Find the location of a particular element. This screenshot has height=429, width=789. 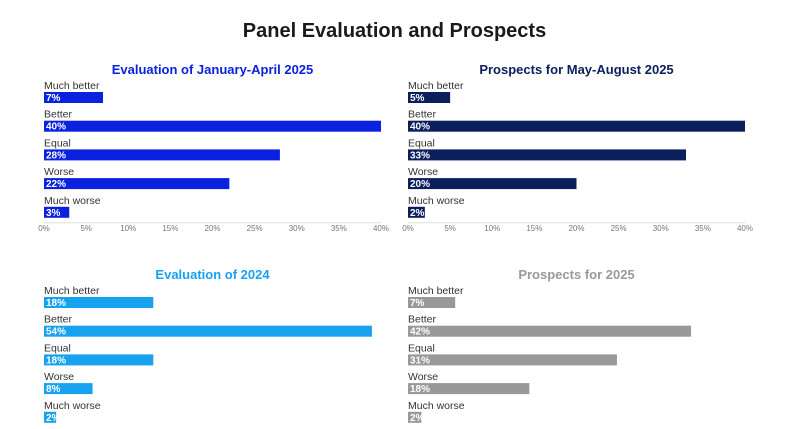

value-label-worse: 20% is located at coordinates (420, 184).